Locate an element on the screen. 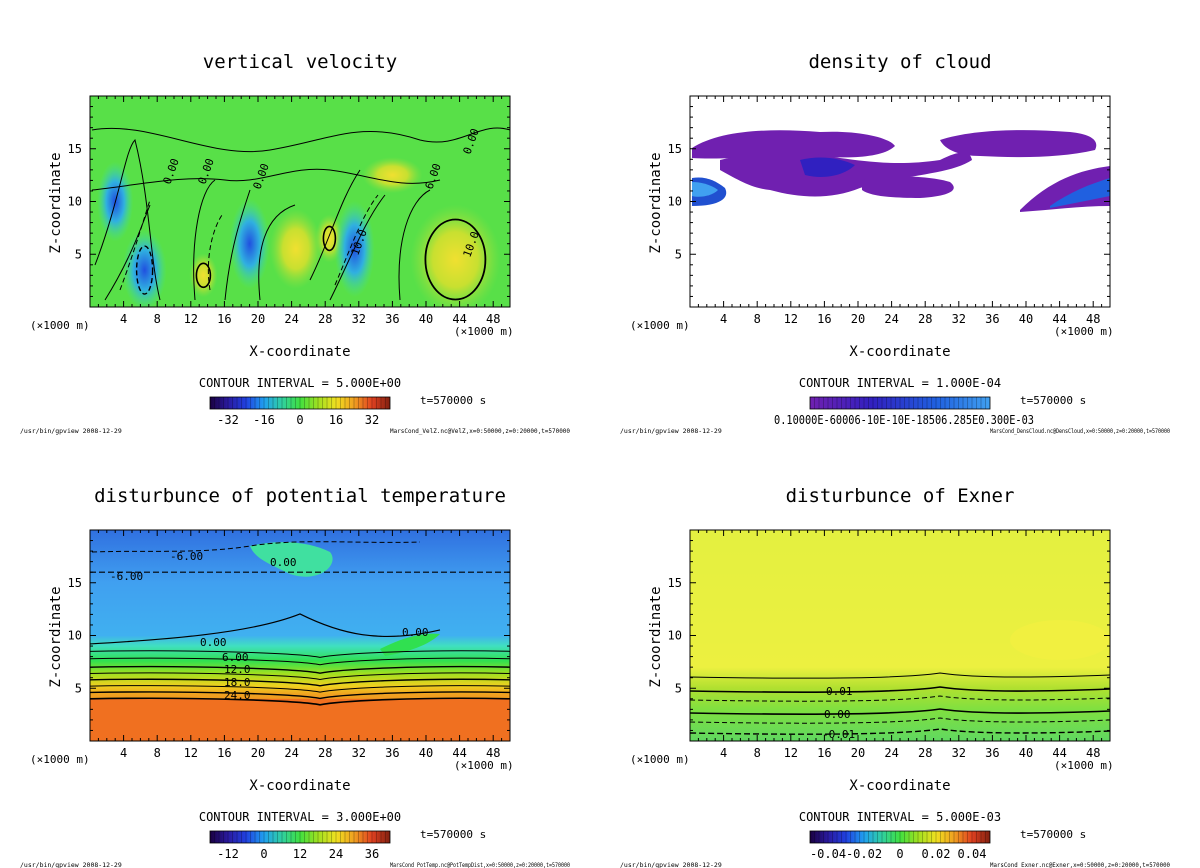 Image resolution: width=1200 pixels, height=868 pixels. contour-label: -6.00 is located at coordinates (126, 576).